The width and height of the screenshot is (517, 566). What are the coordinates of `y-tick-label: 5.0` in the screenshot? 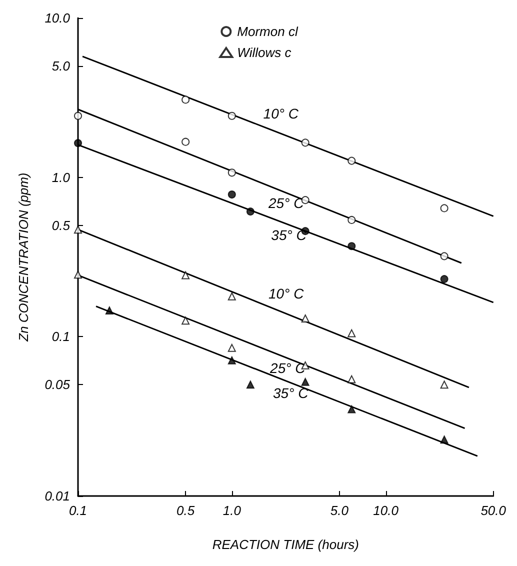 It's located at (61, 66).